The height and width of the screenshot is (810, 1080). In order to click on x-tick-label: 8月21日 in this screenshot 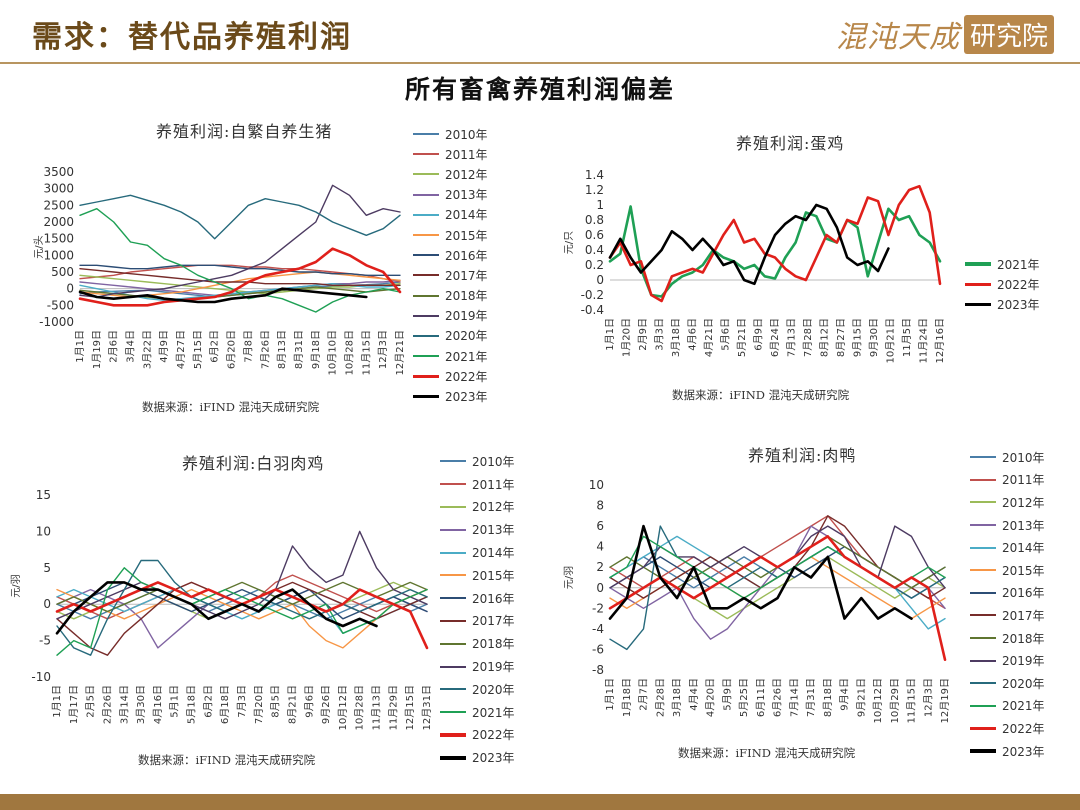, I will do `click(292, 704)`.